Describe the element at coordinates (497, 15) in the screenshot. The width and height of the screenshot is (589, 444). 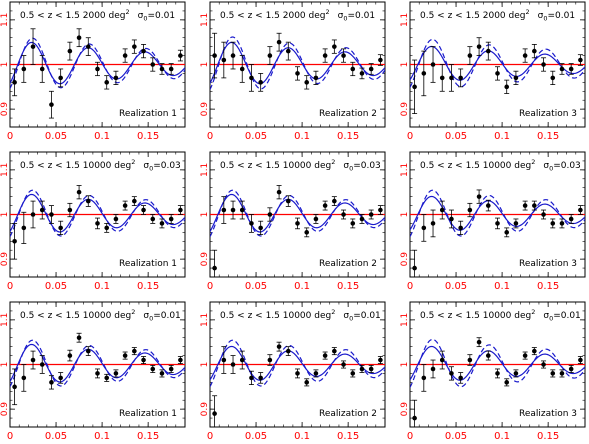
I see `panel-title: 0.5 < z < 1.5 2000 deg2 σ0=0.01` at that location.